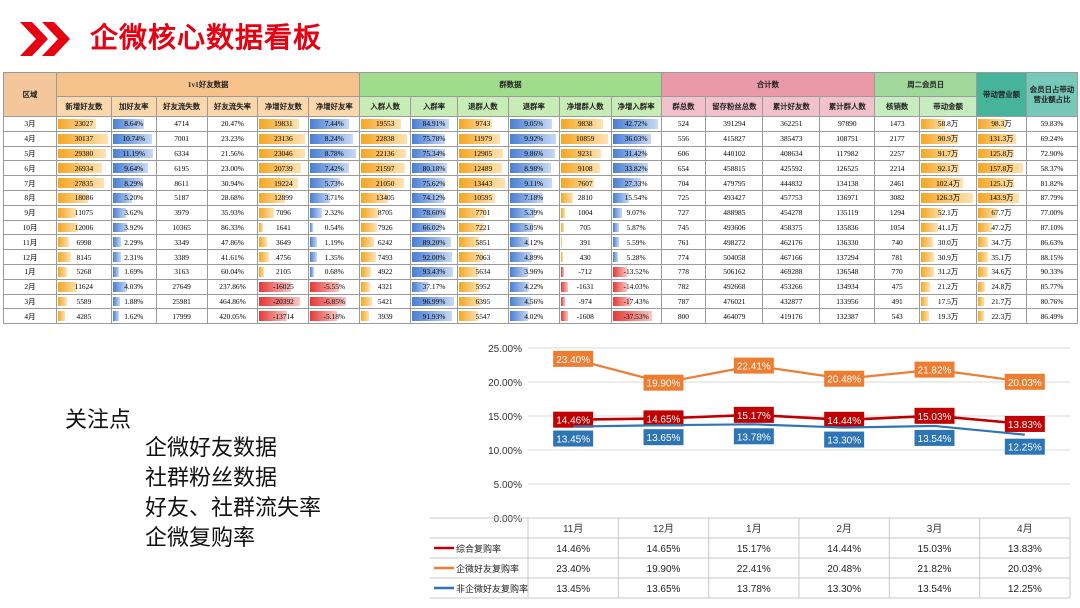  Describe the element at coordinates (30, 138) in the screenshot. I see `row-label: 4月` at that location.